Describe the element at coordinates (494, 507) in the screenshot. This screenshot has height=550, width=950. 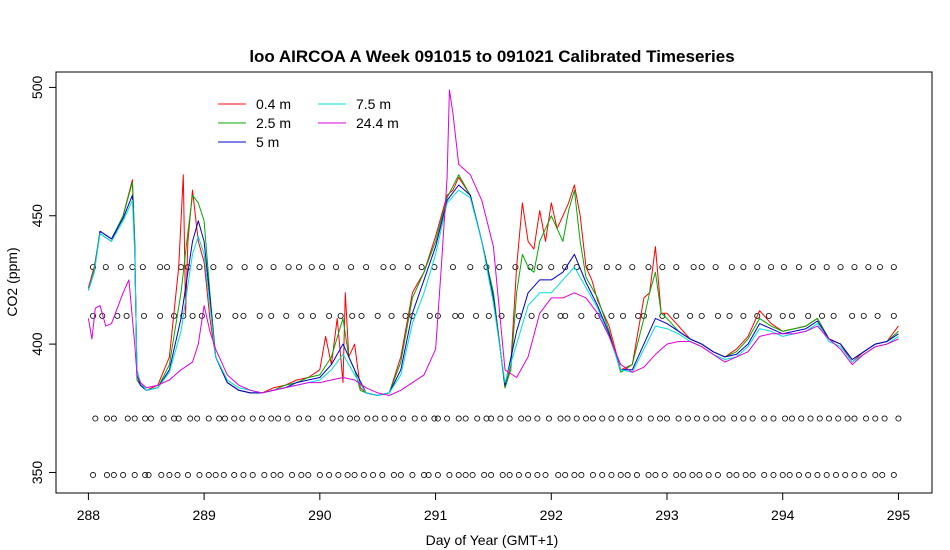
I see `x-axis: 288 289 290 291 292 293 294 295` at that location.